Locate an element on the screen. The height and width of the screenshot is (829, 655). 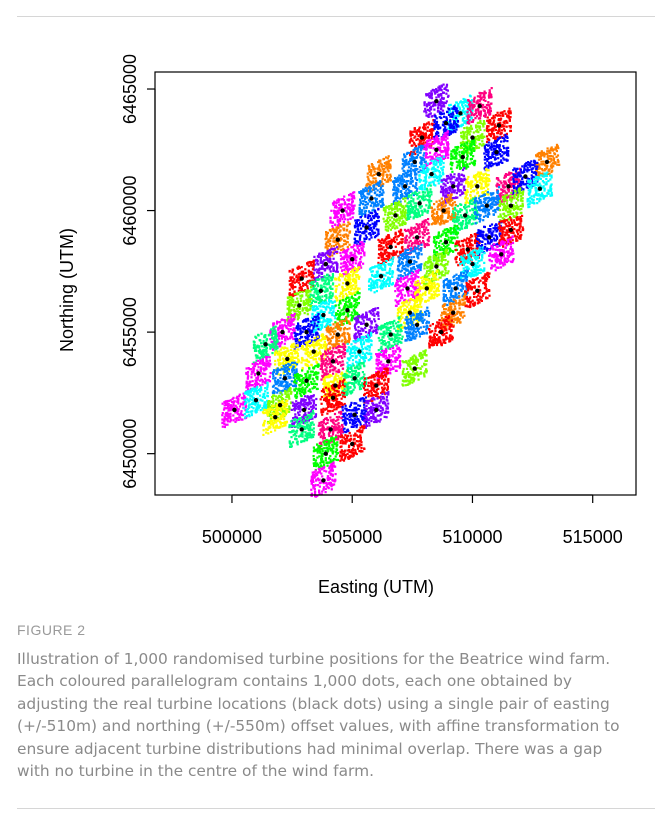
x-tick-label: 505000 is located at coordinates (352, 537).